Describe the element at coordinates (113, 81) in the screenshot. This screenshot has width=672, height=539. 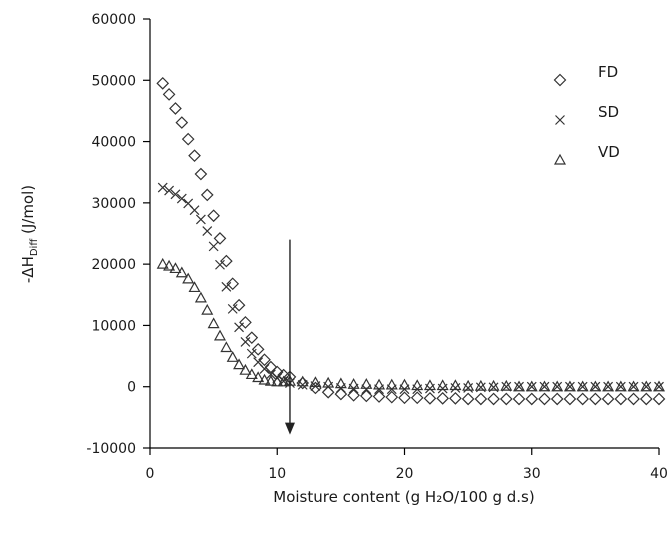
I see `y-tick-label: 50000` at that location.